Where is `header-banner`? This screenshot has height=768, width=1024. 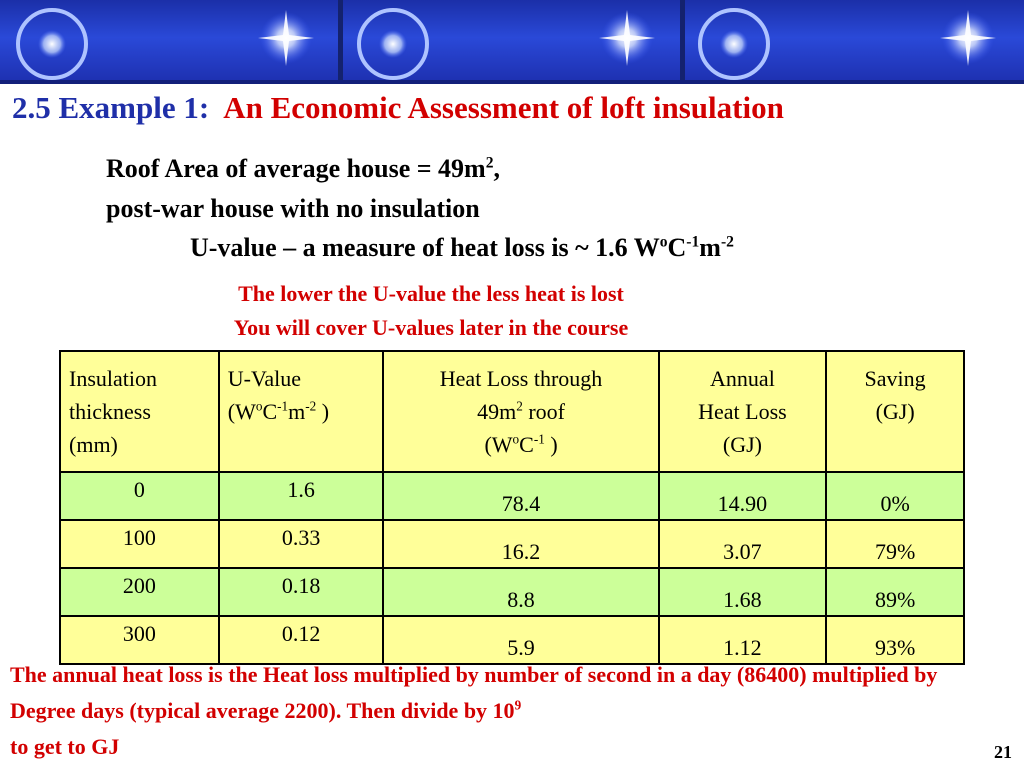 header-banner is located at coordinates (512, 42).